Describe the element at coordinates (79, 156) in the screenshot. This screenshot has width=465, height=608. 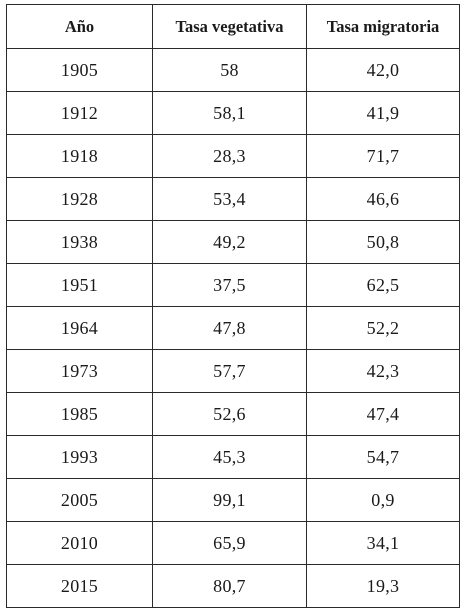
I see `cell-year: 1918` at that location.